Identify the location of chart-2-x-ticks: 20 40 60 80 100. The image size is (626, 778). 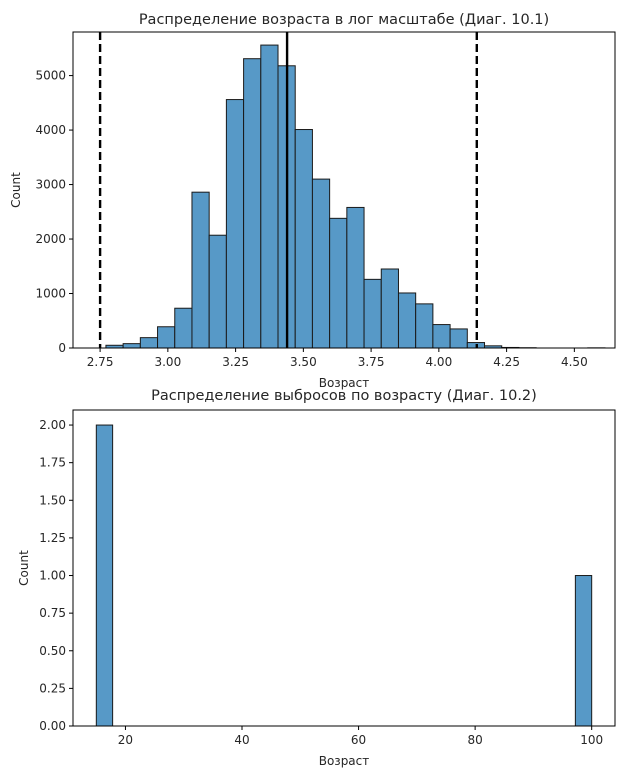
(360, 736).